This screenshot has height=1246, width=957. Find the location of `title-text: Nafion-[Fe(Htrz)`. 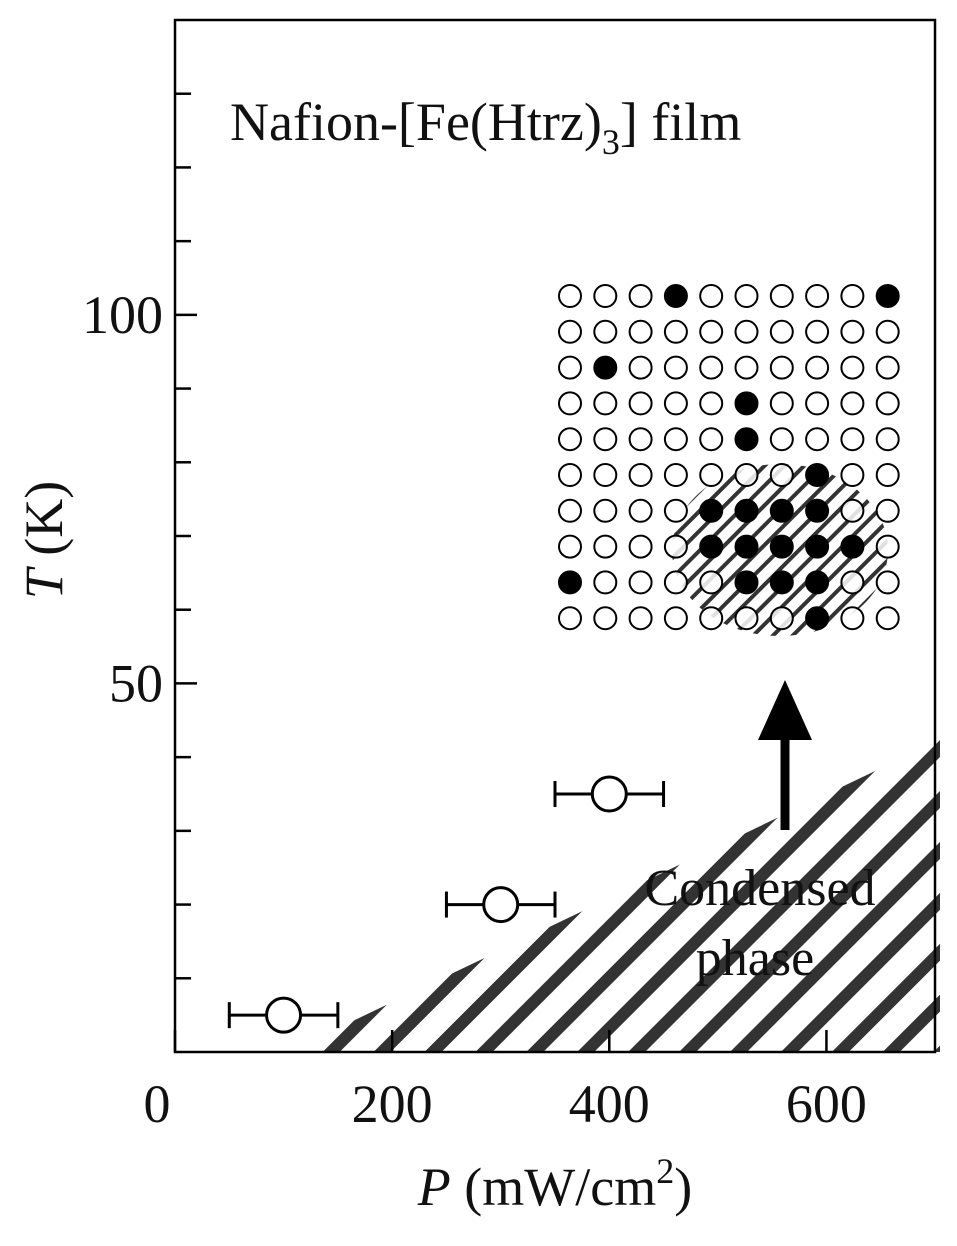

title-text: Nafion-[Fe(Htrz) is located at coordinates (416, 122).